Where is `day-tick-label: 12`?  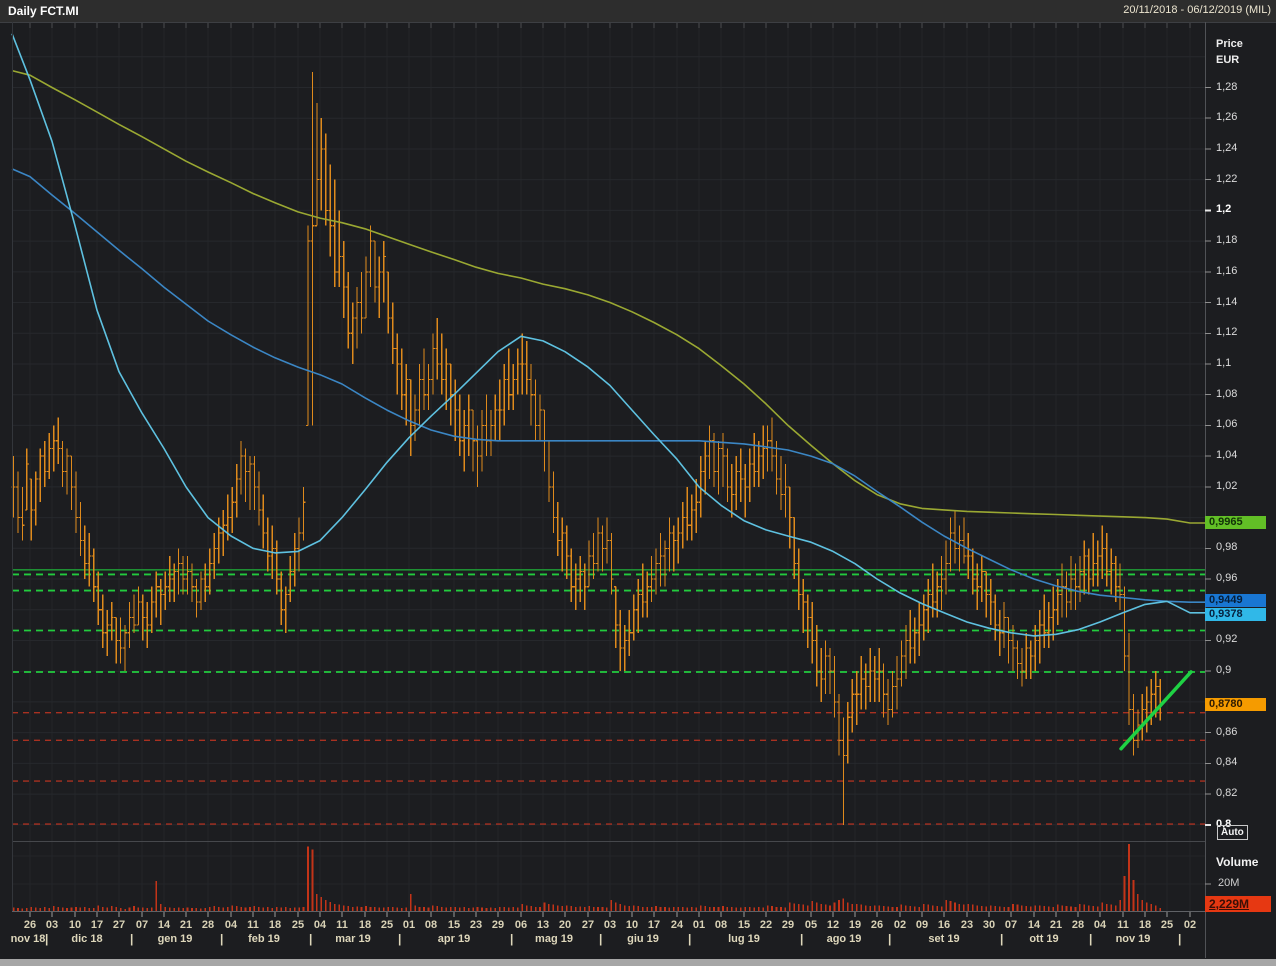
day-tick-label: 12 is located at coordinates (833, 925).